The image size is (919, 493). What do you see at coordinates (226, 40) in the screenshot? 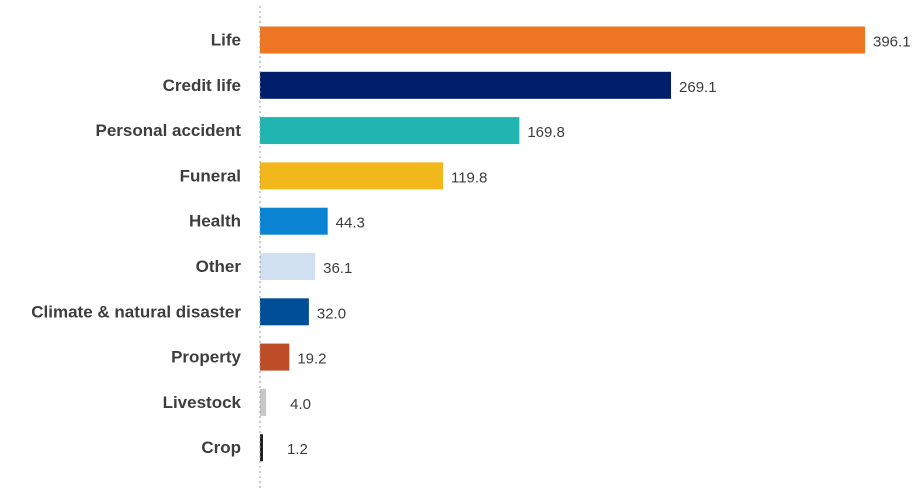
I see `category-label-0: Life` at bounding box center [226, 40].